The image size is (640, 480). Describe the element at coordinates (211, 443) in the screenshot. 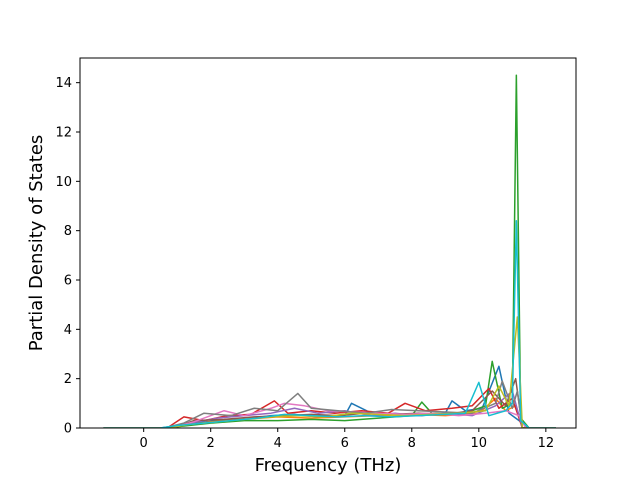

I see `x-tick-label: 2` at that location.